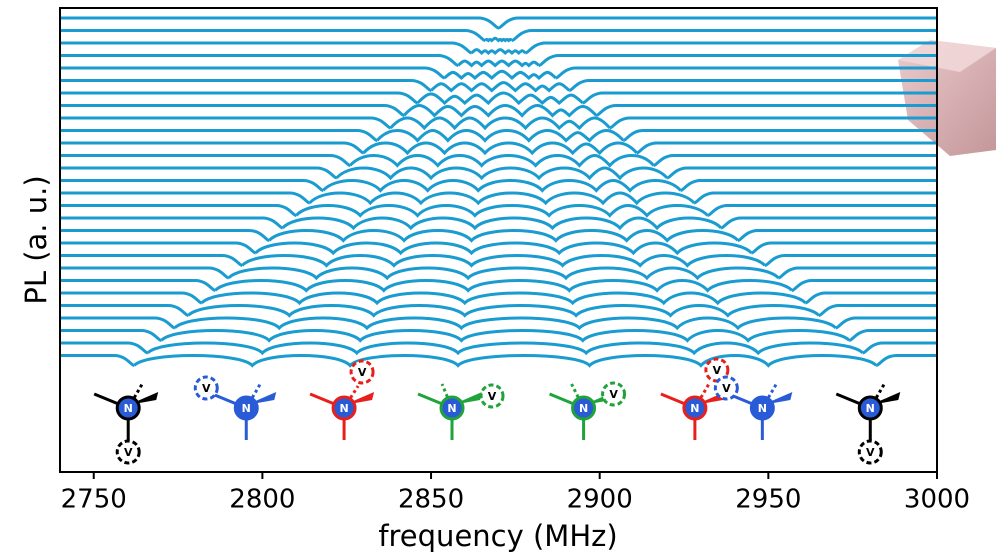 This screenshot has height=556, width=996. Describe the element at coordinates (947, 98) in the screenshot. I see `diamond-crystal` at that location.